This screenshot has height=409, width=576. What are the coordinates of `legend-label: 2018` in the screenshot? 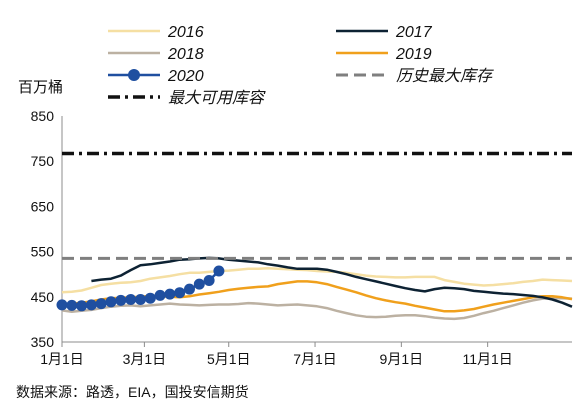 It's located at (185, 54).